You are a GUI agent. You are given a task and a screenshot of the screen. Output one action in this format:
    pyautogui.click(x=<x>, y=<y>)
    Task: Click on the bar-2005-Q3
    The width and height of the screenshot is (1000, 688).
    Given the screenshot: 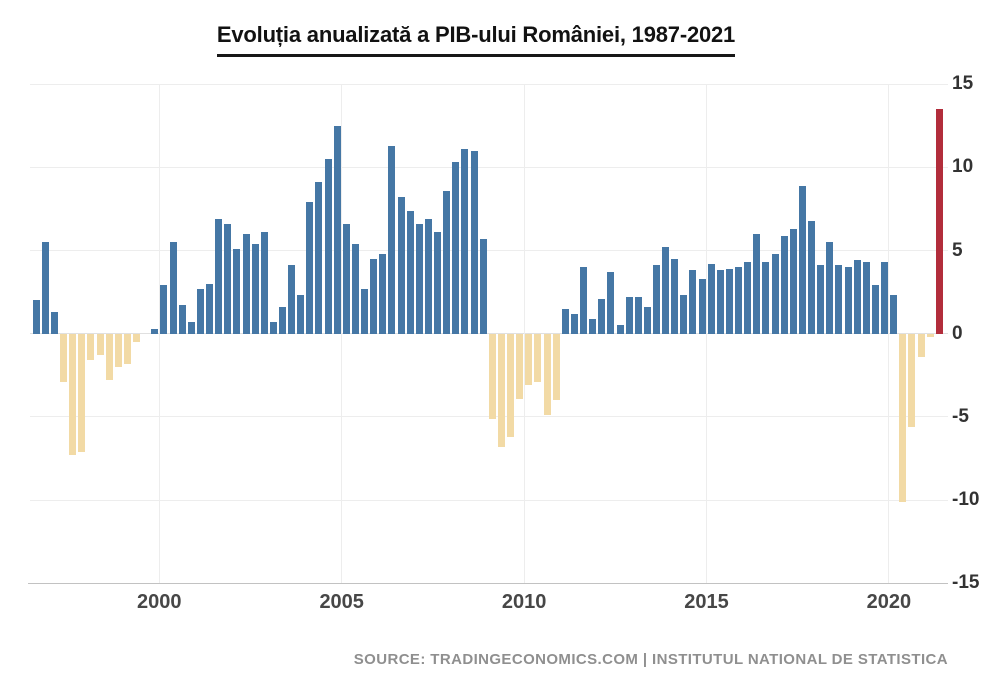 What is the action you would take?
    pyautogui.click(x=365, y=311)
    